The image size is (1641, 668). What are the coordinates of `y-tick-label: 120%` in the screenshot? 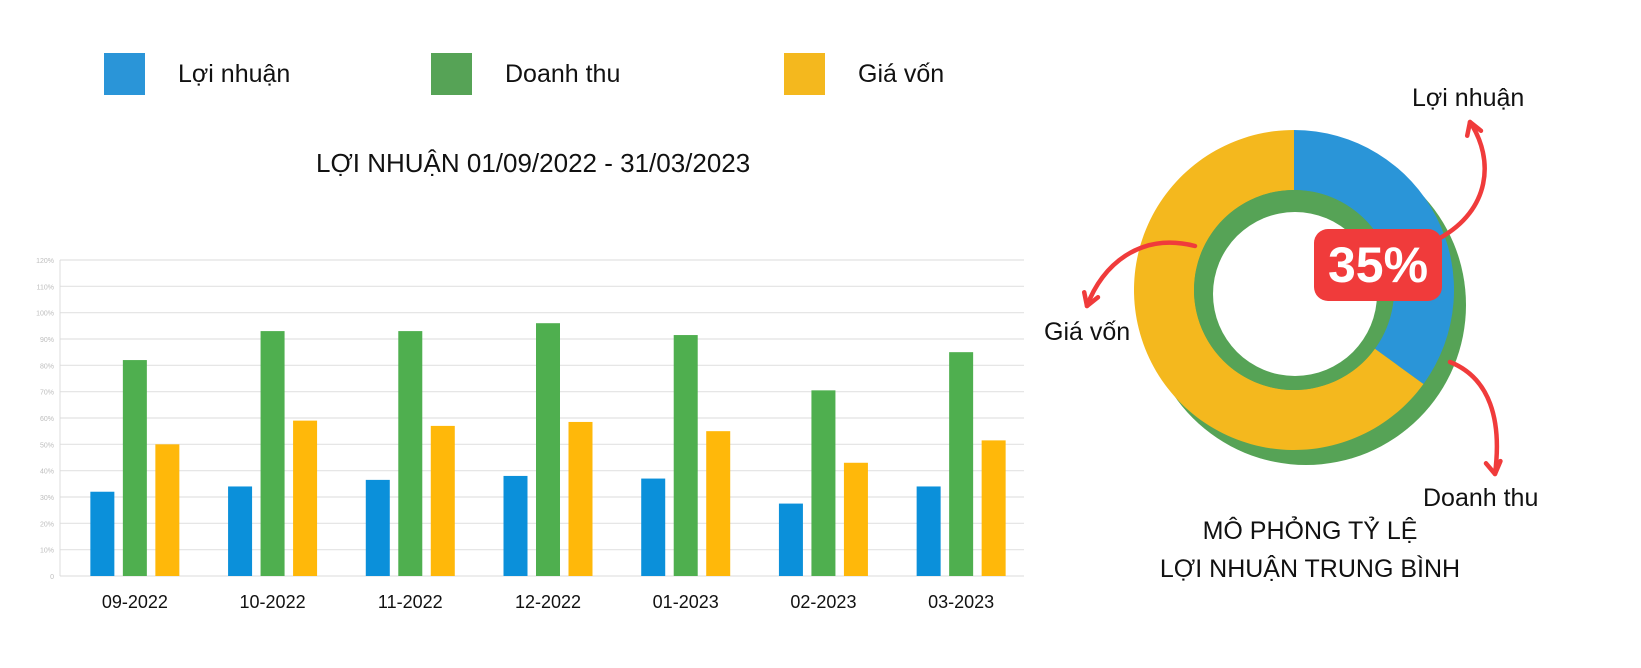 It's located at (45, 261).